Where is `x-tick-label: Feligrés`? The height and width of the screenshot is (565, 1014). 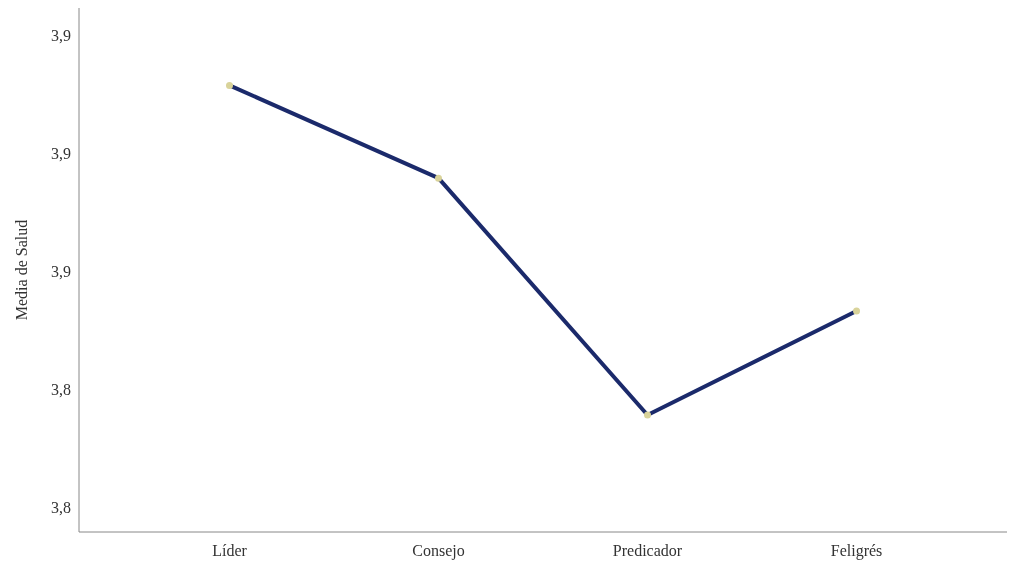
x-tick-label: Feligrés is located at coordinates (856, 551).